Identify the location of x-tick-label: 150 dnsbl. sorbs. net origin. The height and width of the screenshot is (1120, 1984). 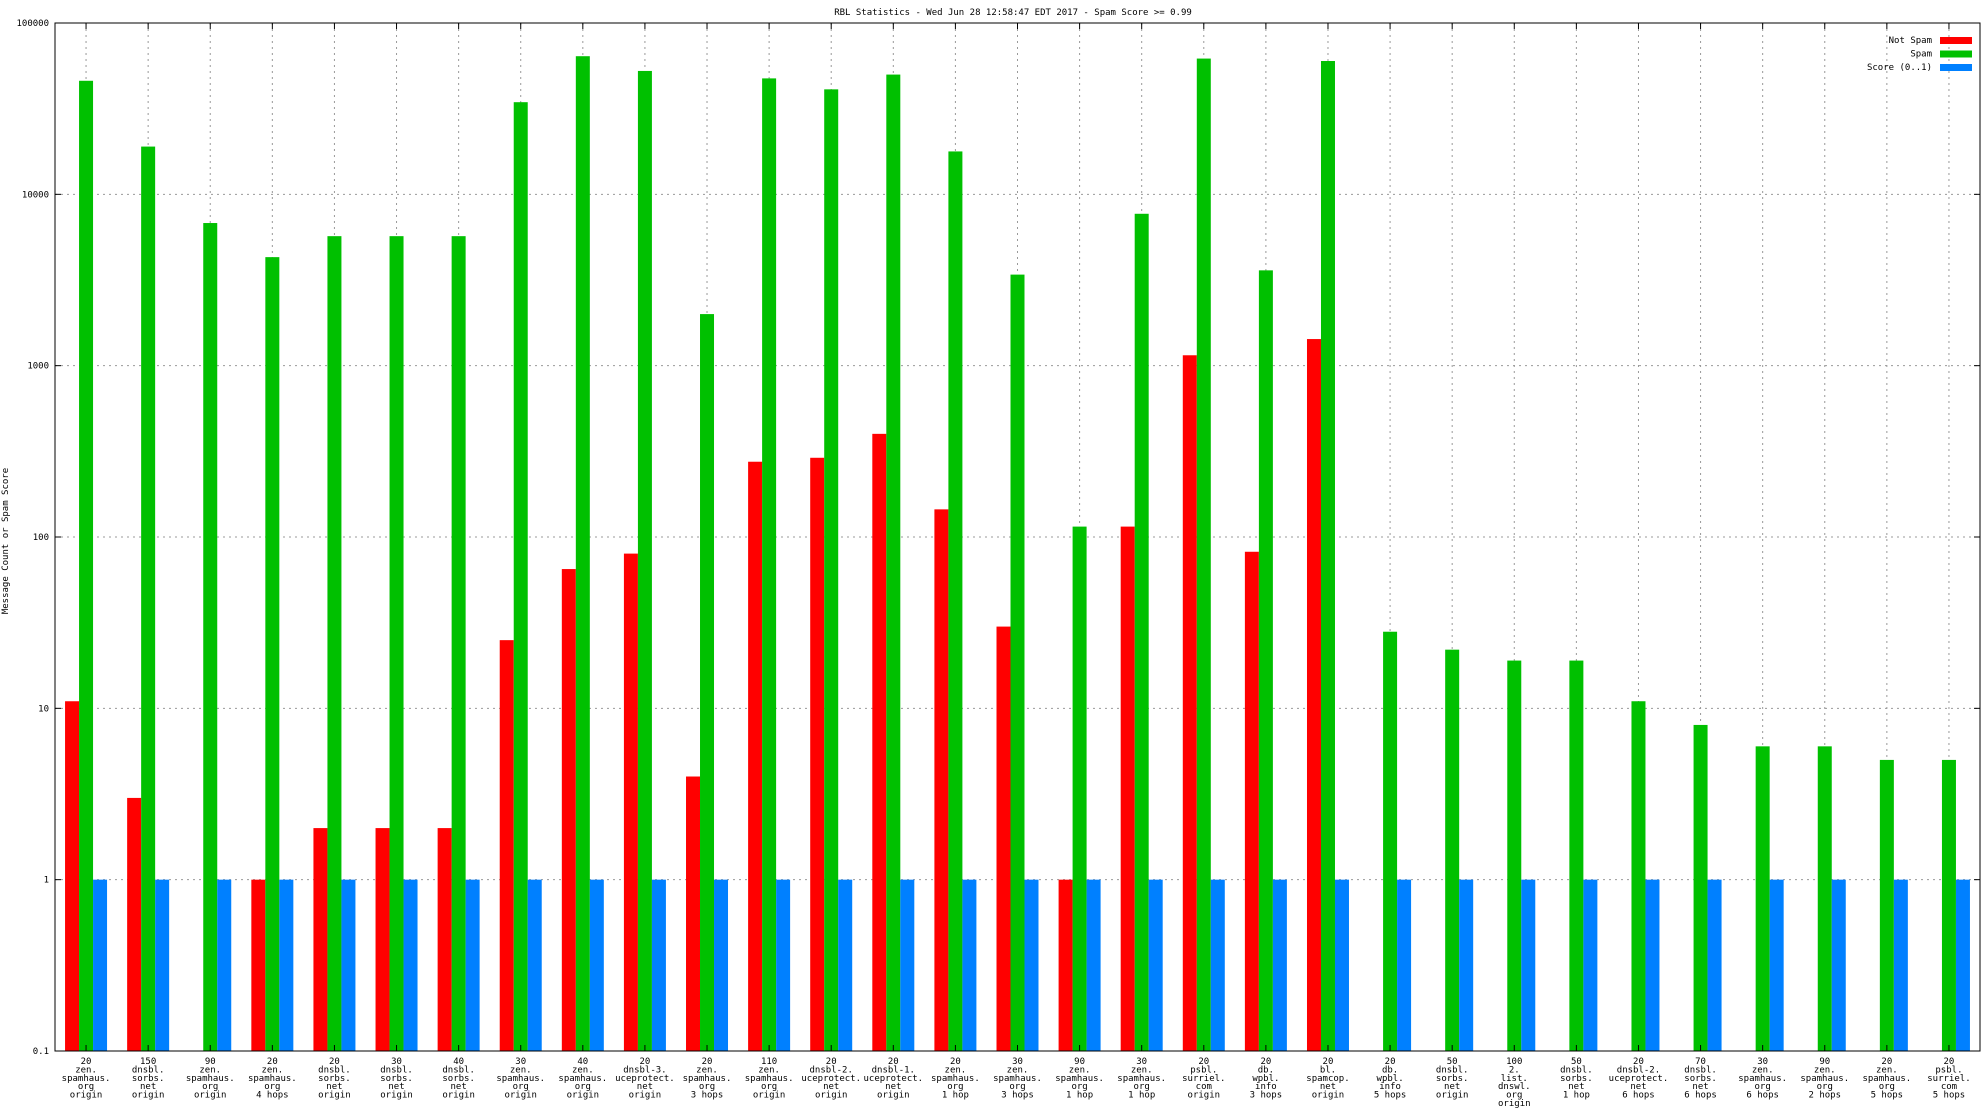
(148, 1079).